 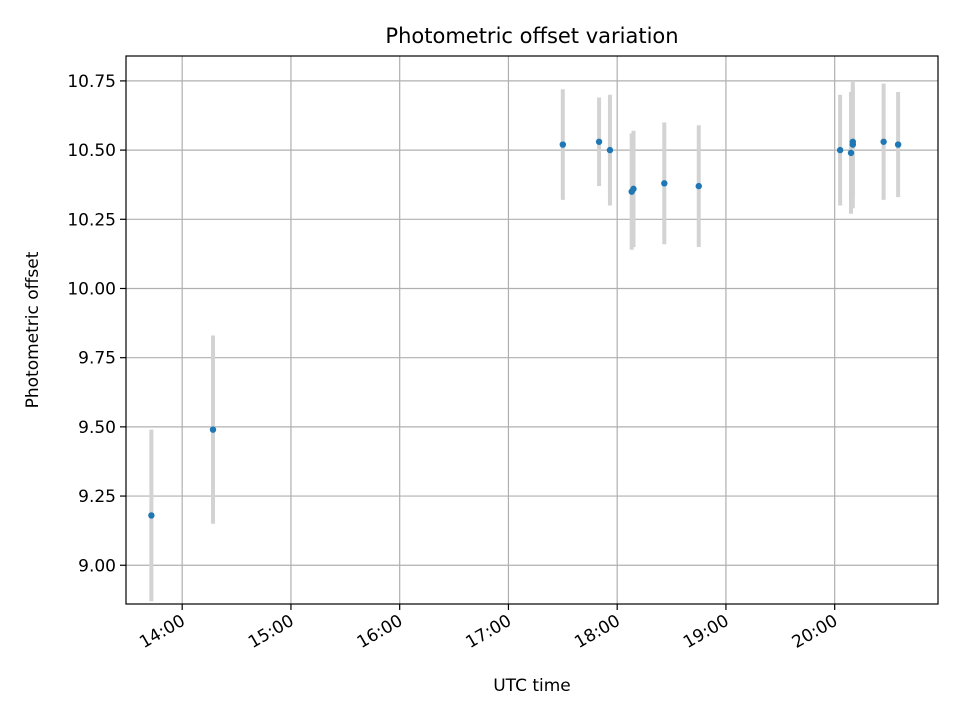 I want to click on y-tick-label: 9.25, so click(x=97, y=497).